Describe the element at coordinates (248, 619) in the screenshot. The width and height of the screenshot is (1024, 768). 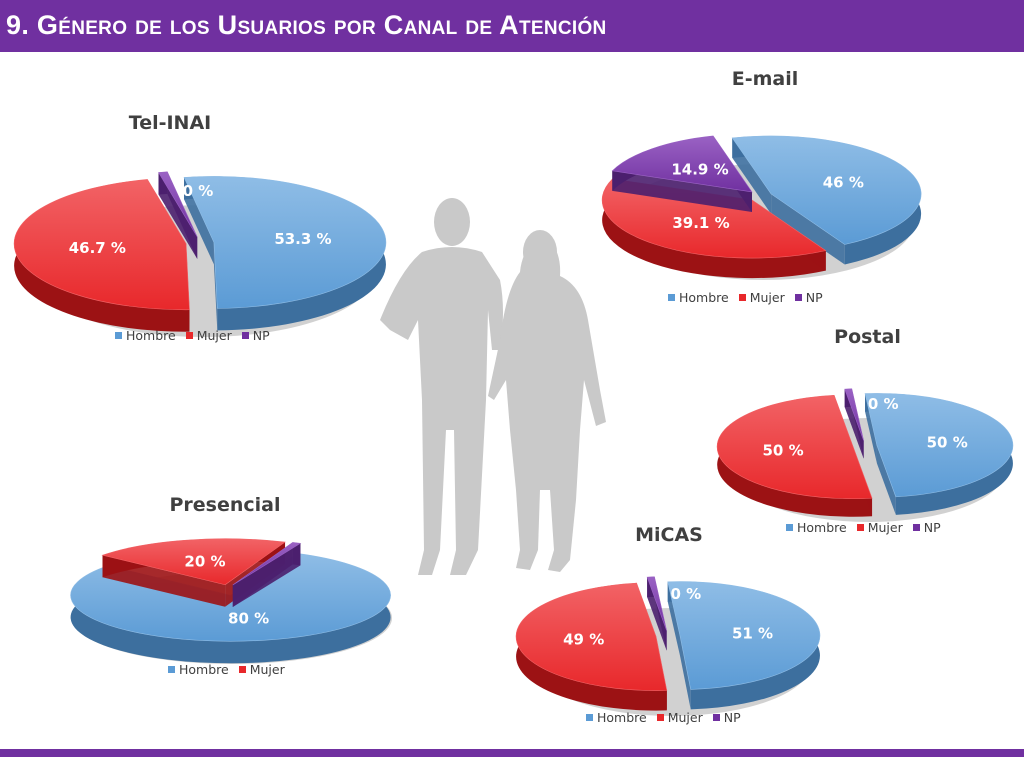
I see `pie-label-hombre: 80 %` at that location.